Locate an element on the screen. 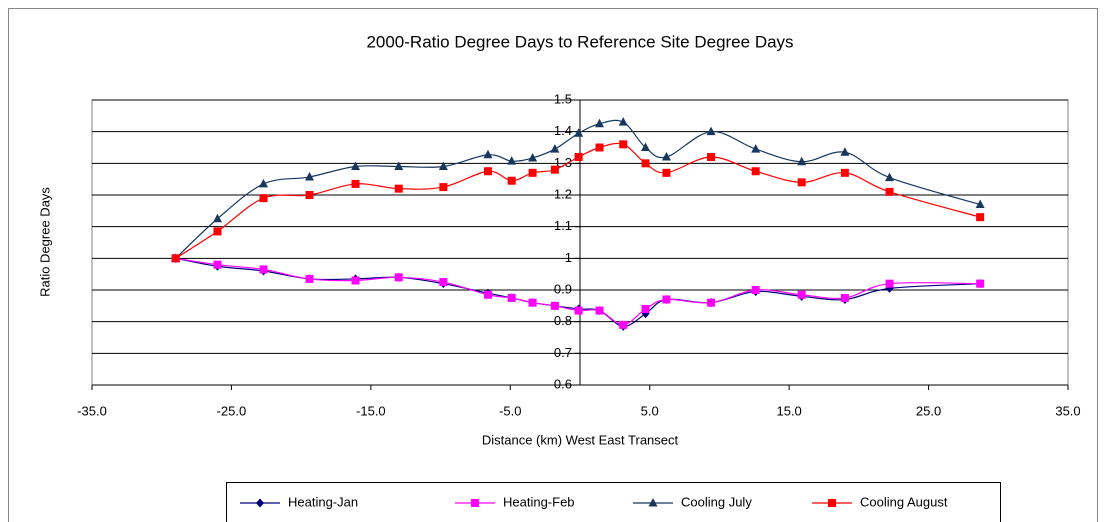 The image size is (1105, 522). y-tick-label: 1.5 is located at coordinates (563, 98).